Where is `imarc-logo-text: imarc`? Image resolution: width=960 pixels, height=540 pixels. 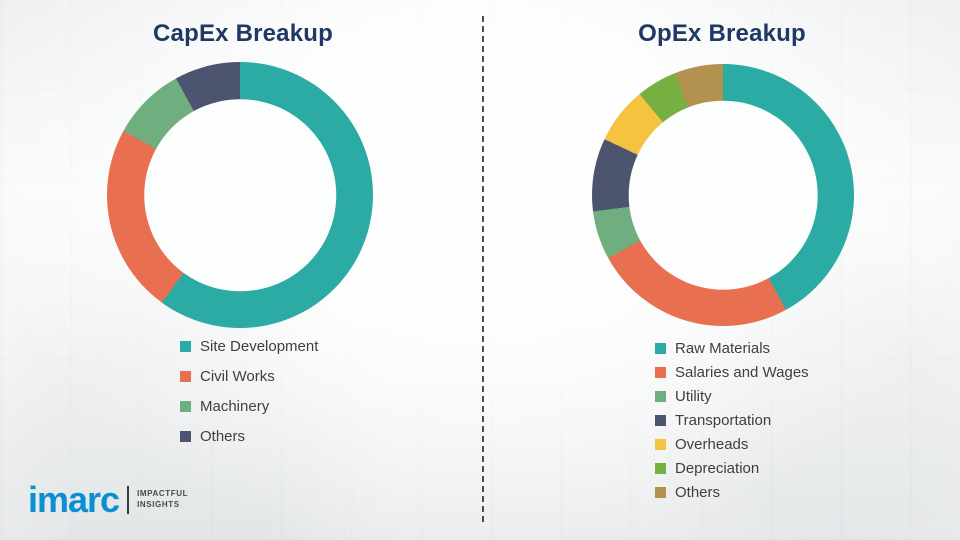
imarc-logo-text: imarc is located at coordinates (74, 499).